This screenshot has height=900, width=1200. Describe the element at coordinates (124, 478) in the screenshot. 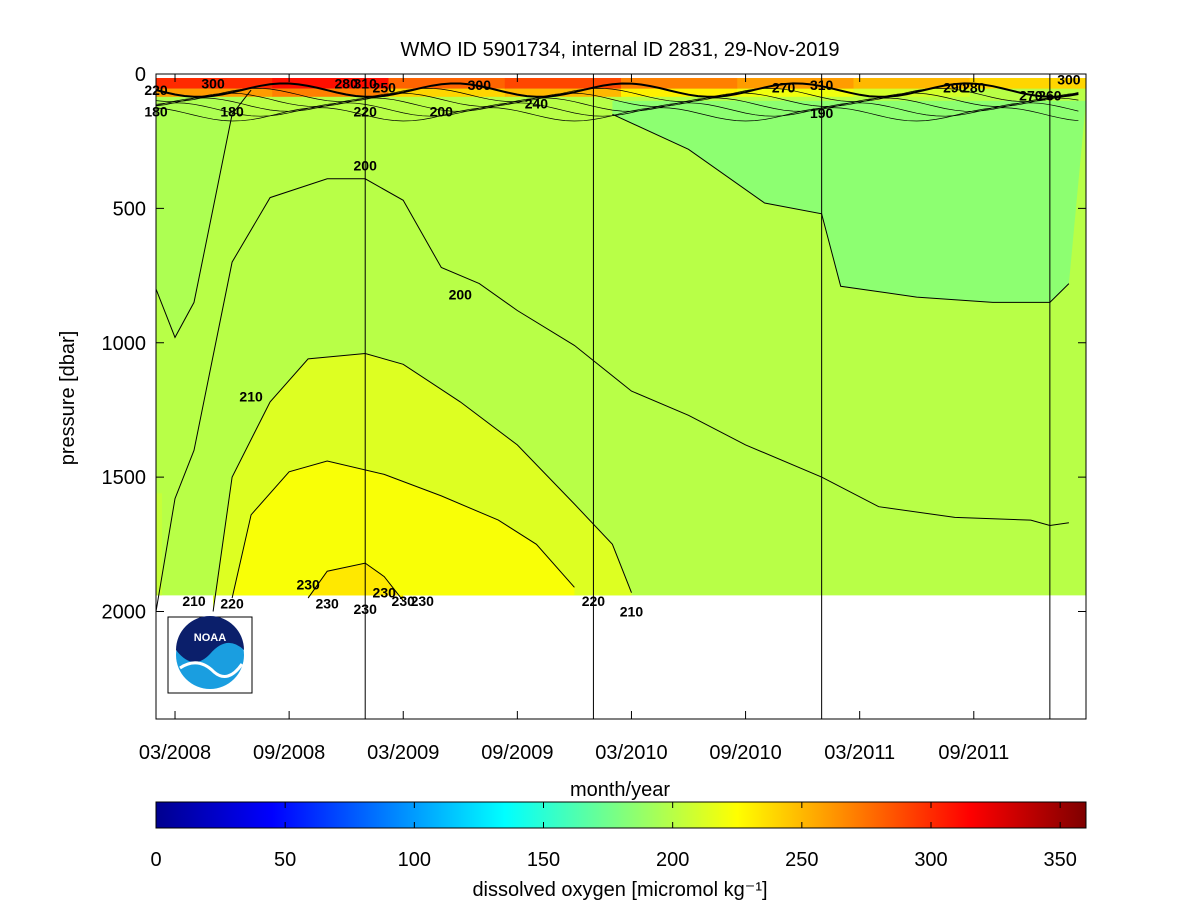

I see `y-tick-label: 1500` at that location.